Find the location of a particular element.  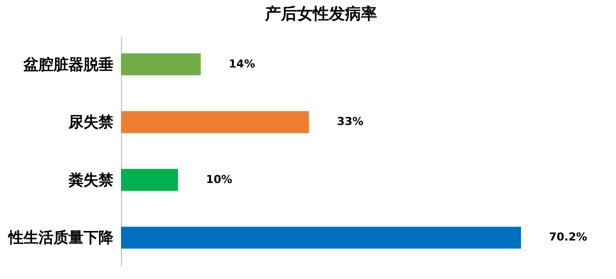

data-label: 14% is located at coordinates (242, 63).